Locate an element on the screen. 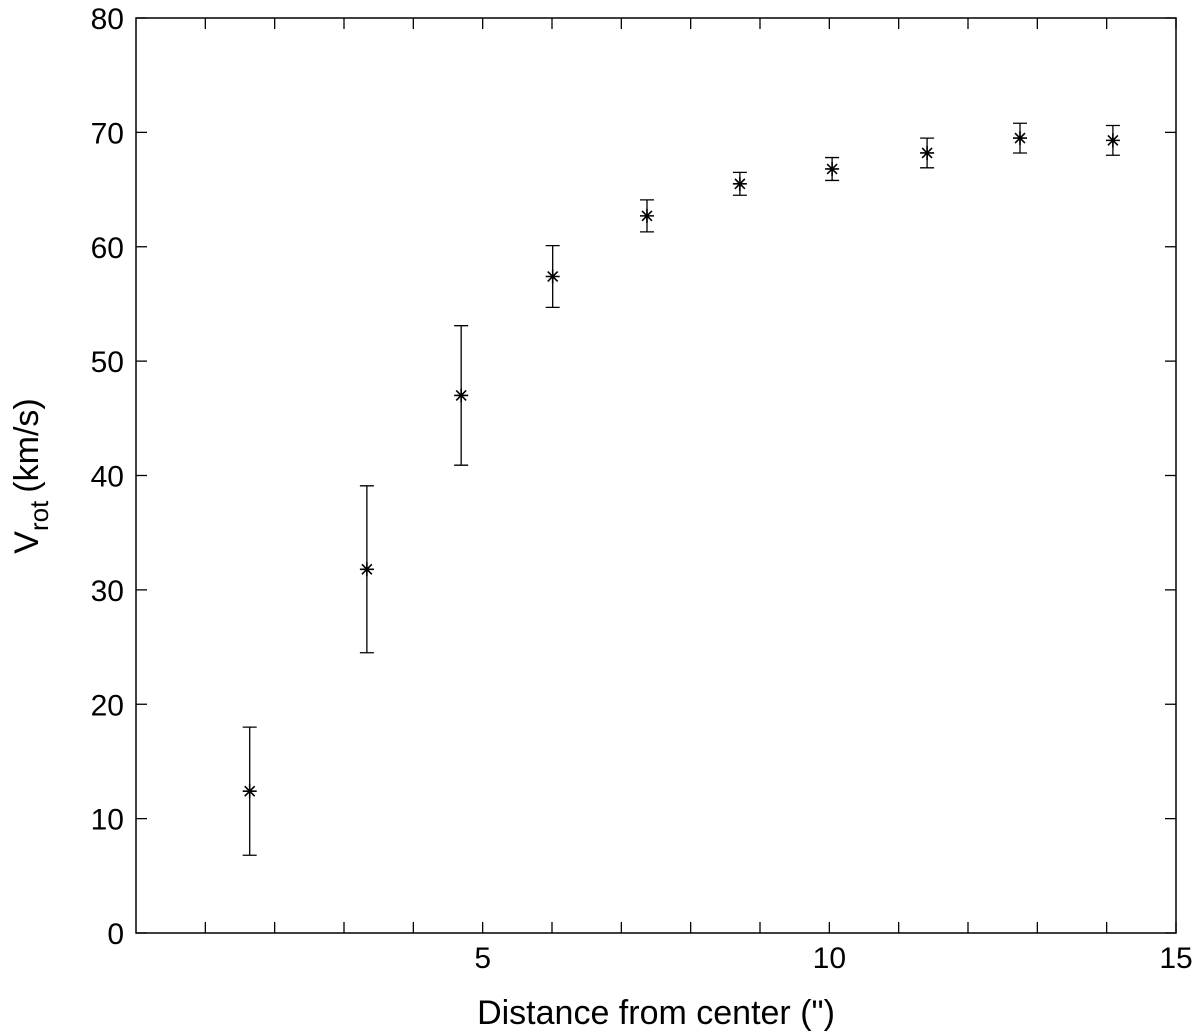 The height and width of the screenshot is (1034, 1200). y-tick-label: 30 is located at coordinates (107, 591).